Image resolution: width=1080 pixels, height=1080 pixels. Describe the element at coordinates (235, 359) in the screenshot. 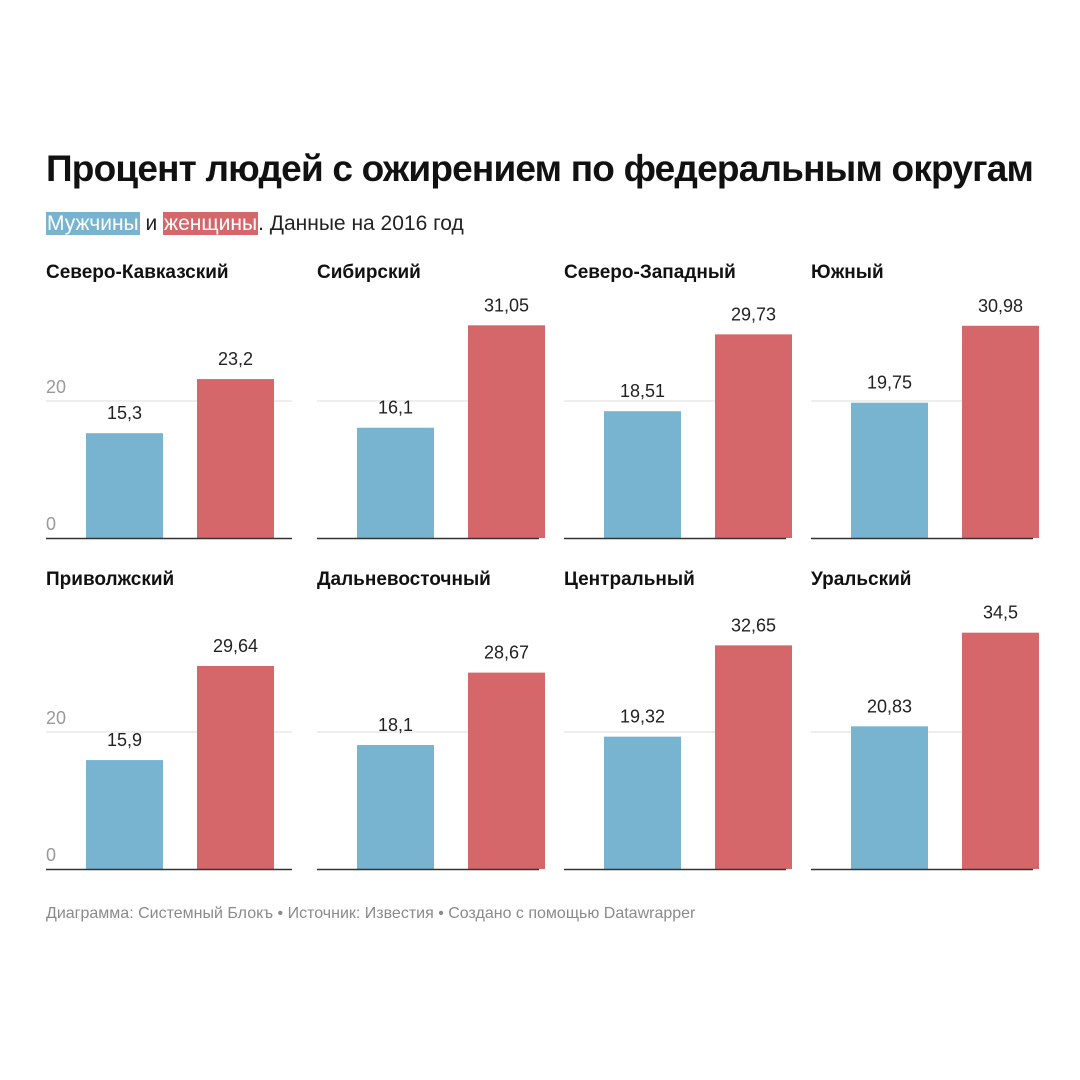

I see `bar-value-label: 23,2` at that location.